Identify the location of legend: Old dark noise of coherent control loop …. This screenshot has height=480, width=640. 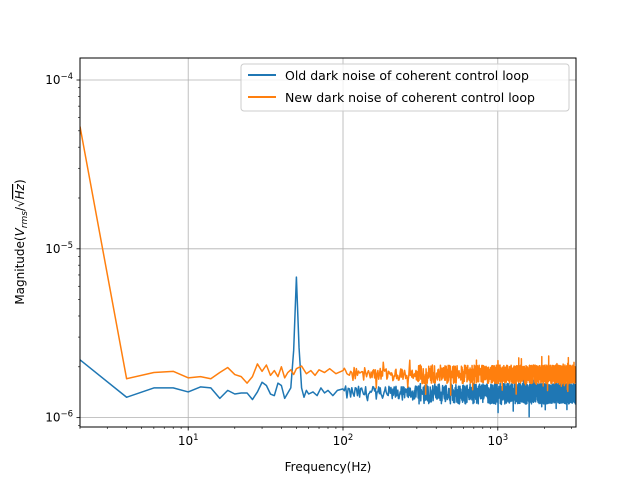
(405, 87).